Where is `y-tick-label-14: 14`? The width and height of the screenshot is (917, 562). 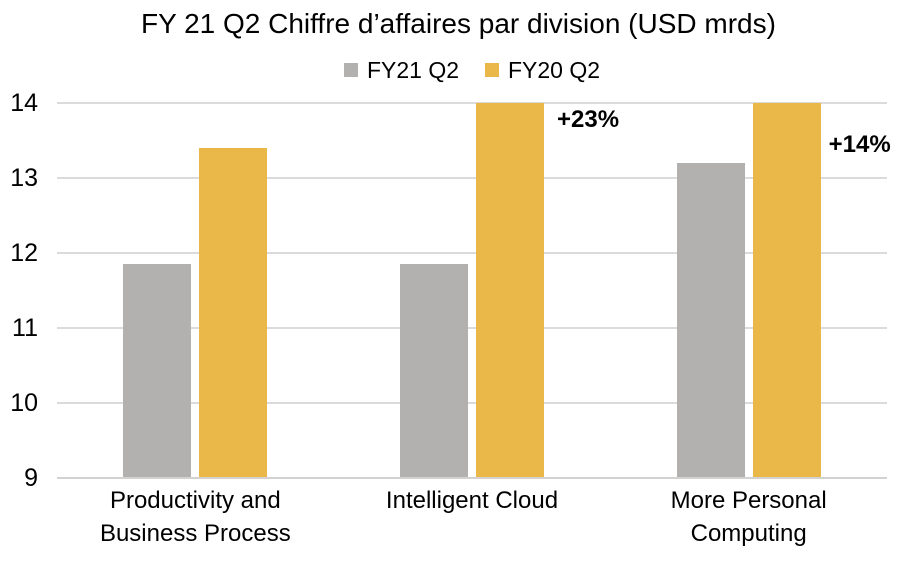 y-tick-label-14: 14 is located at coordinates (24, 103).